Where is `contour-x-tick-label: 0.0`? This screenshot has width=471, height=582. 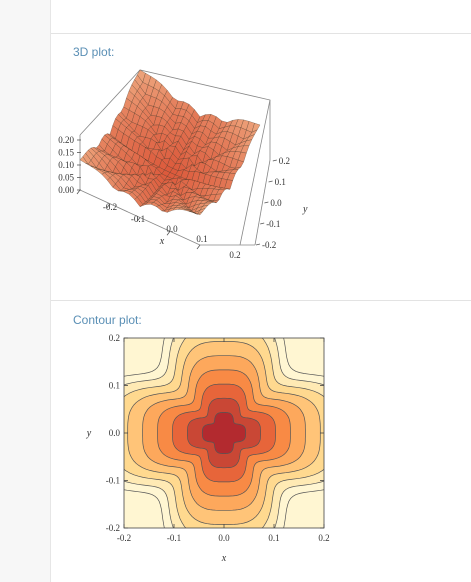 contour-x-tick-label: 0.0 is located at coordinates (224, 538).